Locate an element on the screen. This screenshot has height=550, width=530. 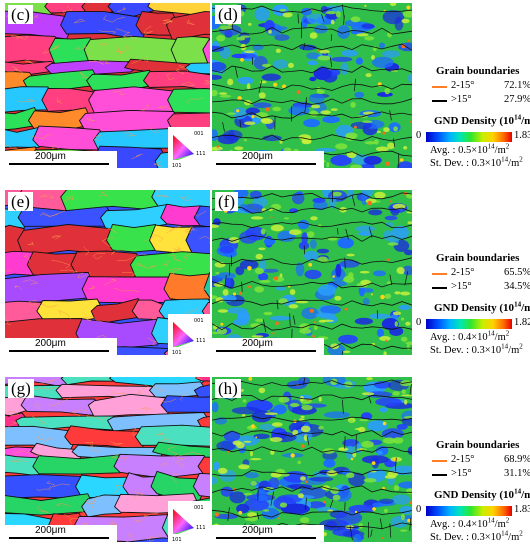
colorbar-max: 1.82 is located at coordinates (522, 322).